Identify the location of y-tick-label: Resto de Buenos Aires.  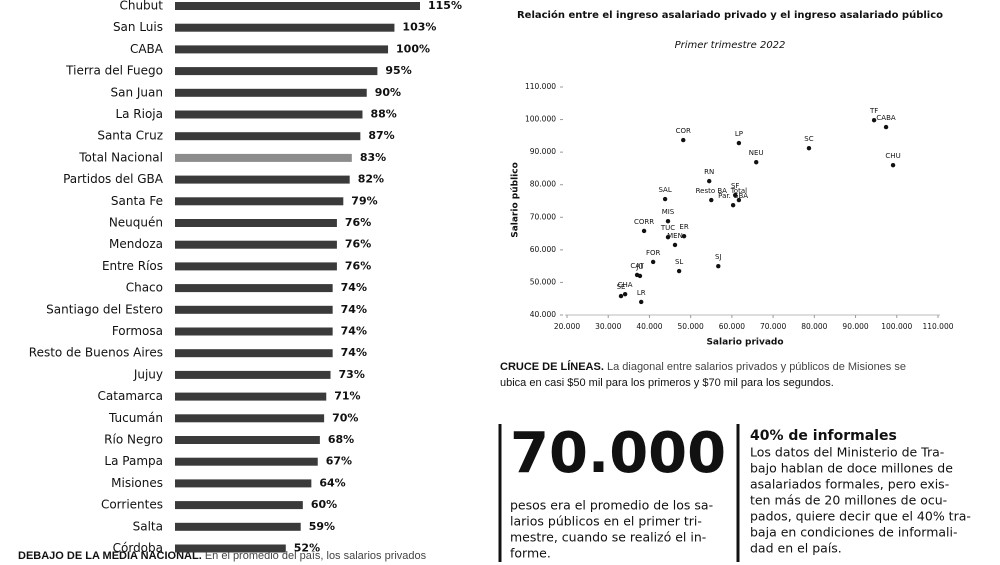
(96, 353).